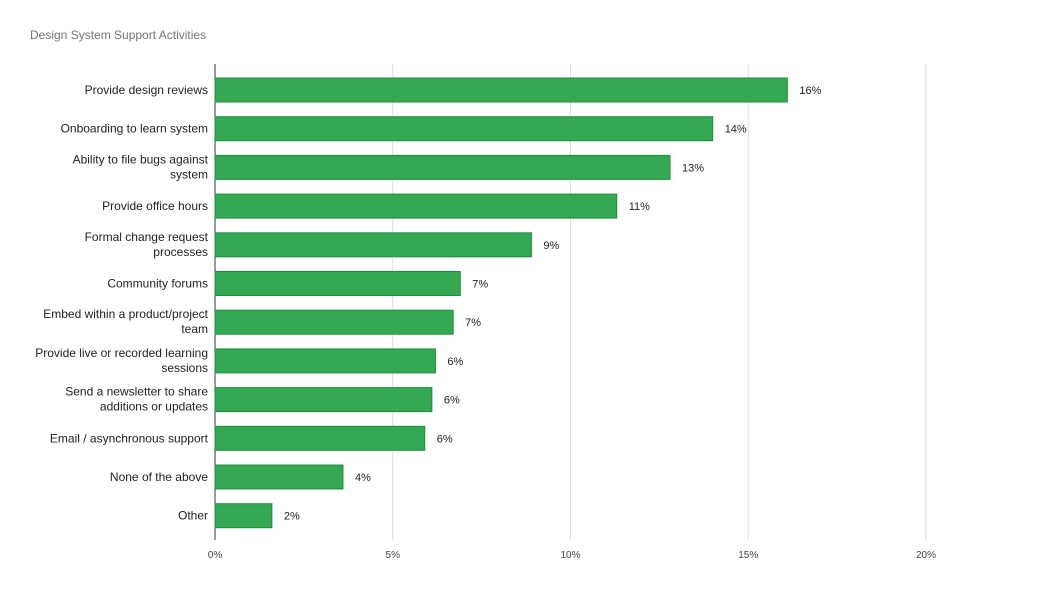 The height and width of the screenshot is (590, 1064). What do you see at coordinates (215, 555) in the screenshot?
I see `x-tick-label: 0%` at bounding box center [215, 555].